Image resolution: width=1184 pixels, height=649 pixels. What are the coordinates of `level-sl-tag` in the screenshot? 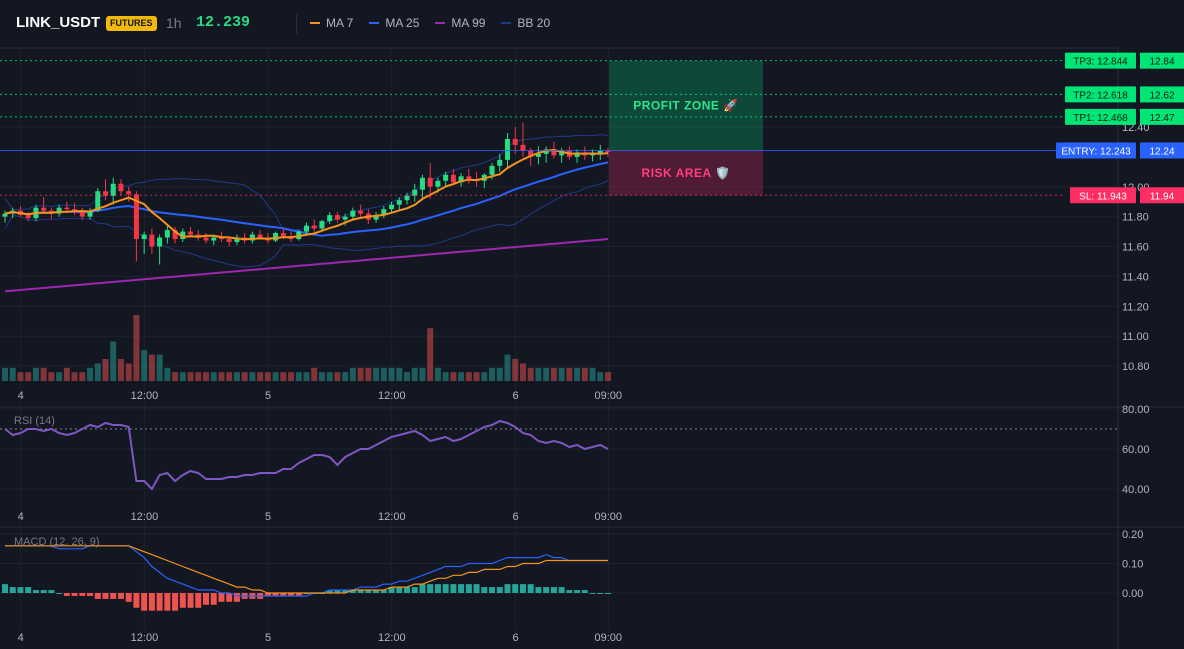 It's located at (1103, 195).